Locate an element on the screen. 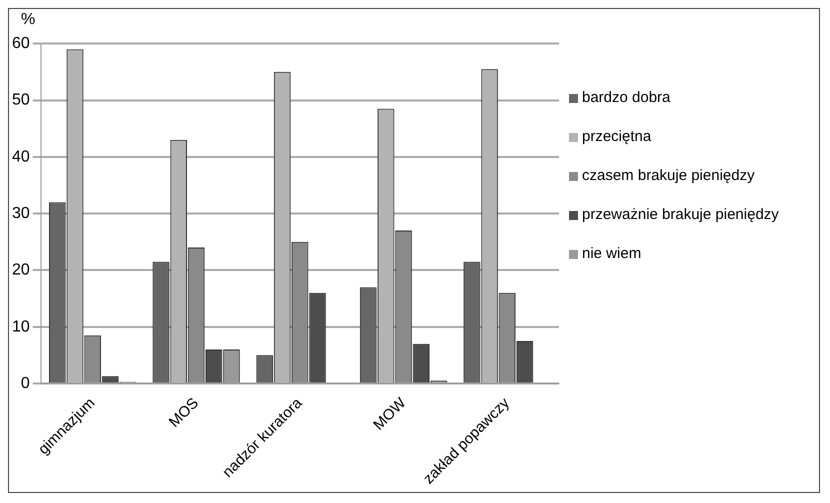  y-tick-label: 60 is located at coordinates (21, 43).